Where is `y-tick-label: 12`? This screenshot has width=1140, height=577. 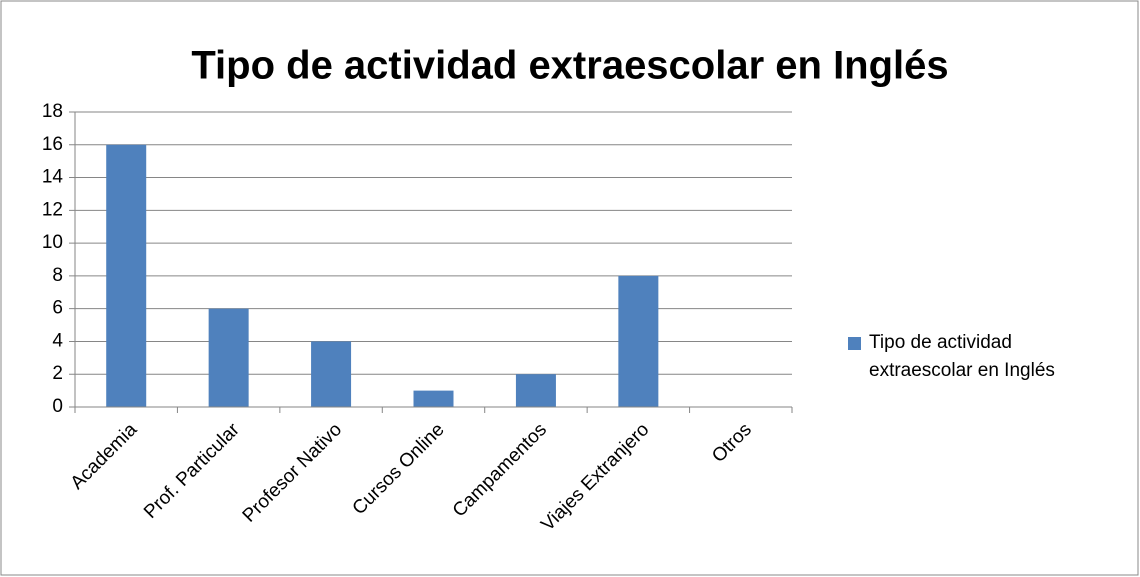 y-tick-label: 12 is located at coordinates (52, 209).